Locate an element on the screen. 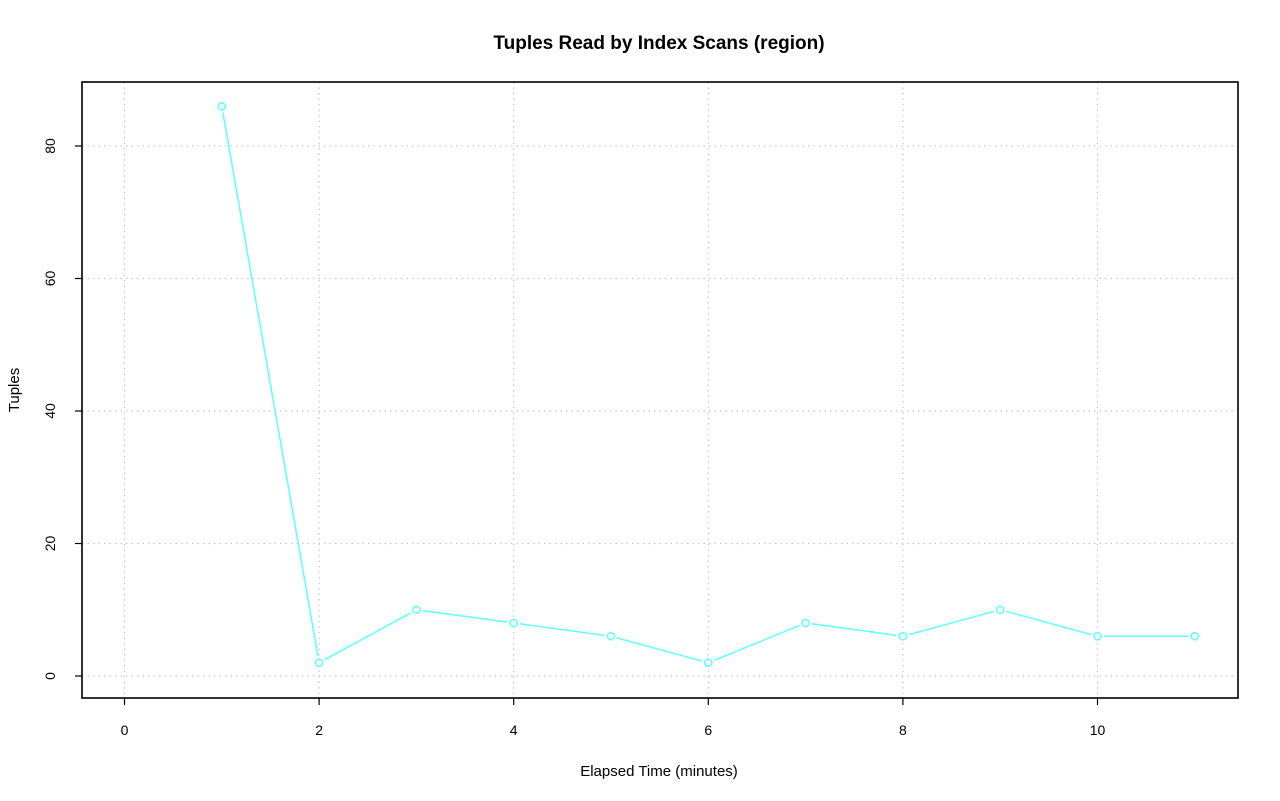 The image size is (1280, 801). x-tick-label: 10 is located at coordinates (1098, 730).